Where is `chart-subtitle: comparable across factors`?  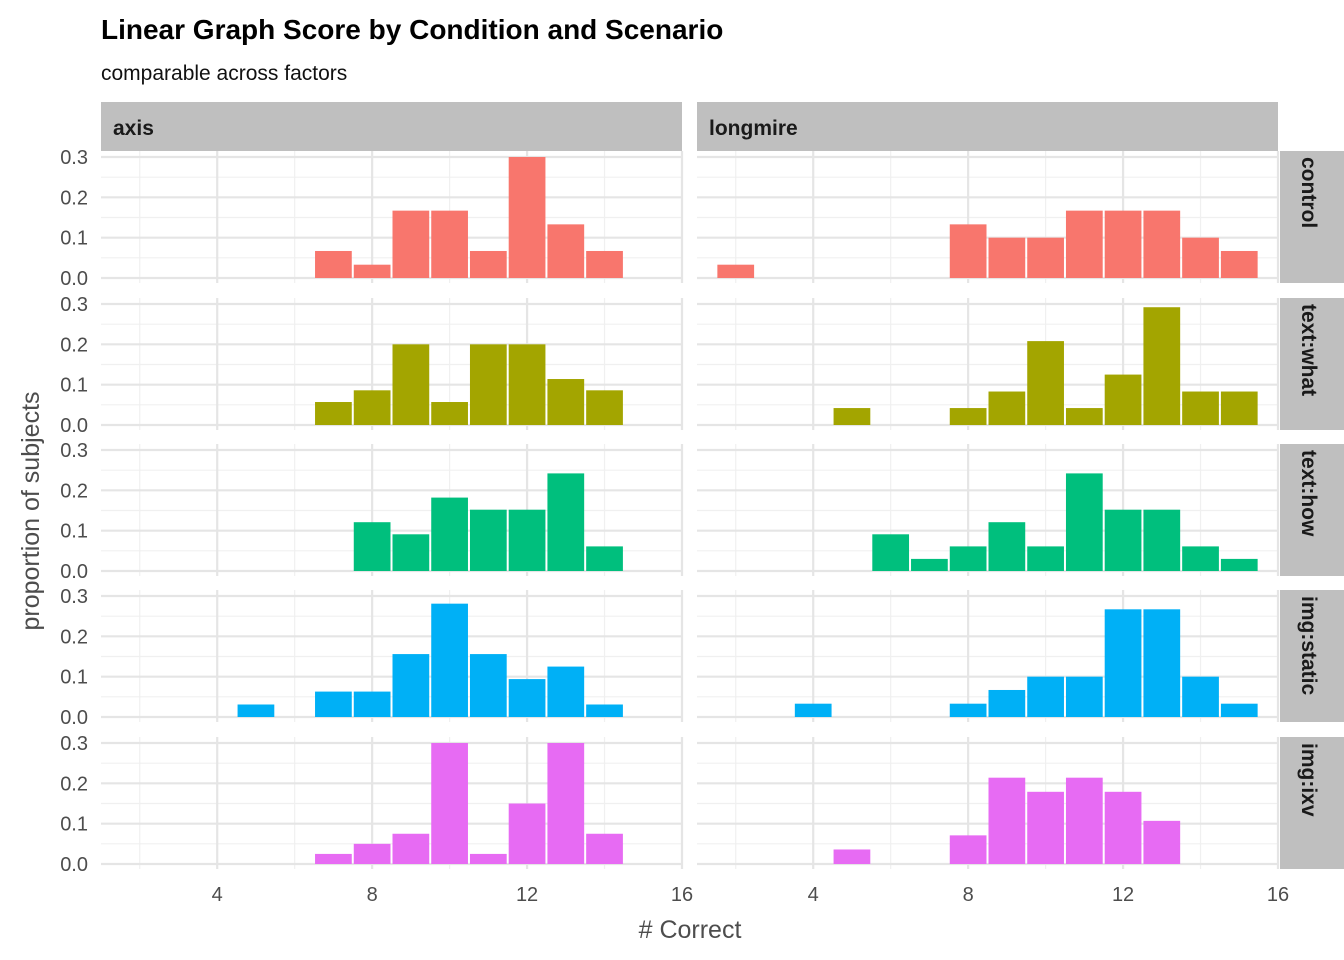 chart-subtitle: comparable across factors is located at coordinates (224, 73).